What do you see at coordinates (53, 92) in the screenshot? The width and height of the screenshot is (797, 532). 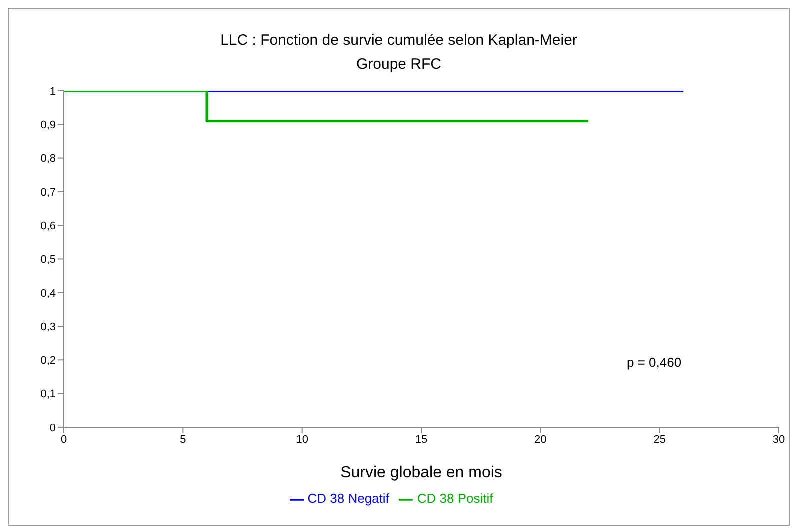 I see `y-tick-label: 1` at bounding box center [53, 92].